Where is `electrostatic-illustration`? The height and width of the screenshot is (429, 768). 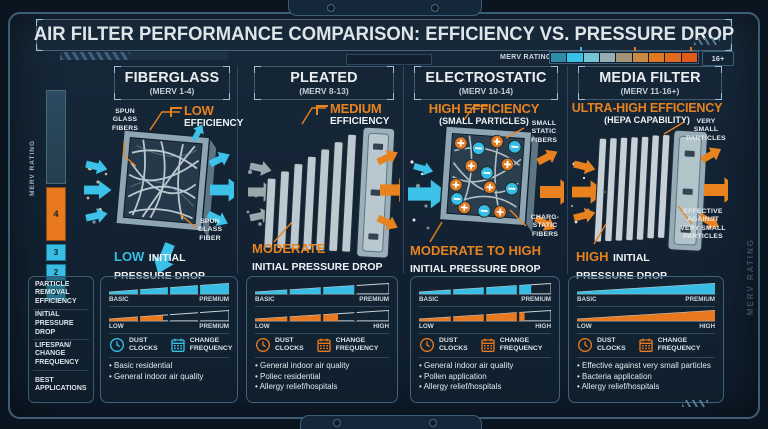 electrostatic-illustration is located at coordinates (486, 174).